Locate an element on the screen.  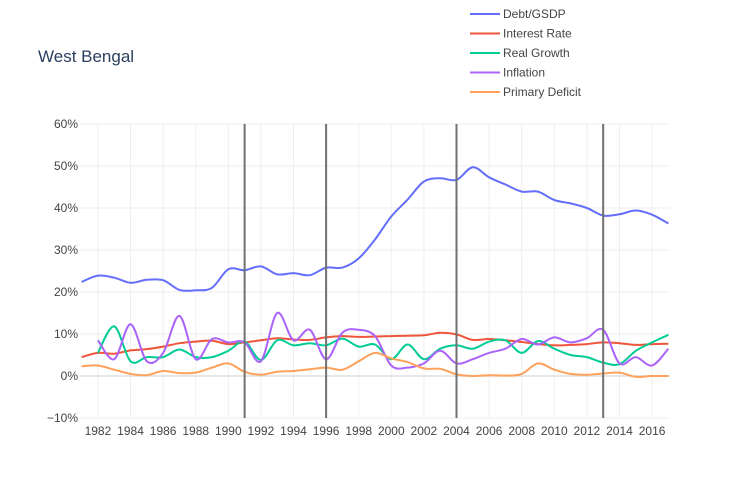
y-tick-label: −10% is located at coordinates (62, 418).